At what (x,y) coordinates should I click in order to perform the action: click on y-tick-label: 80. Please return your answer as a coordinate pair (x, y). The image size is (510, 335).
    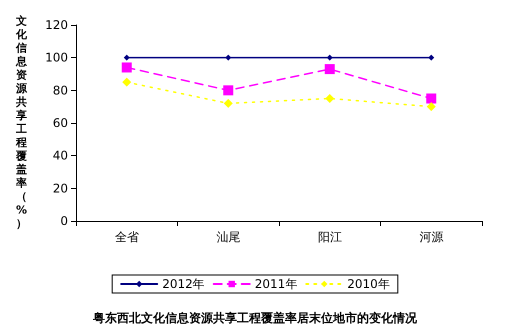
    Looking at the image, I should click on (60, 90).